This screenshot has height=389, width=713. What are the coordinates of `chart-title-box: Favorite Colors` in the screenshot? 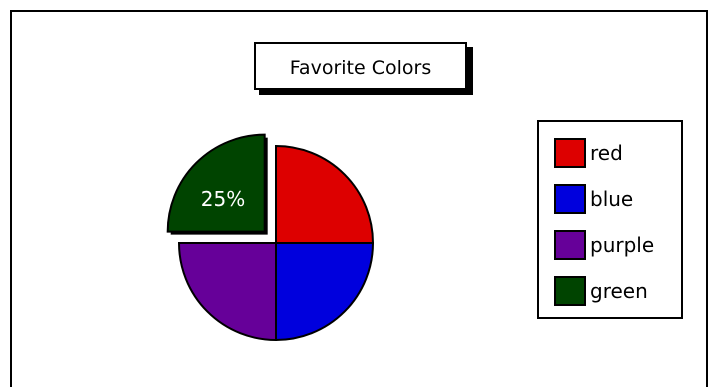 It's located at (363, 68).